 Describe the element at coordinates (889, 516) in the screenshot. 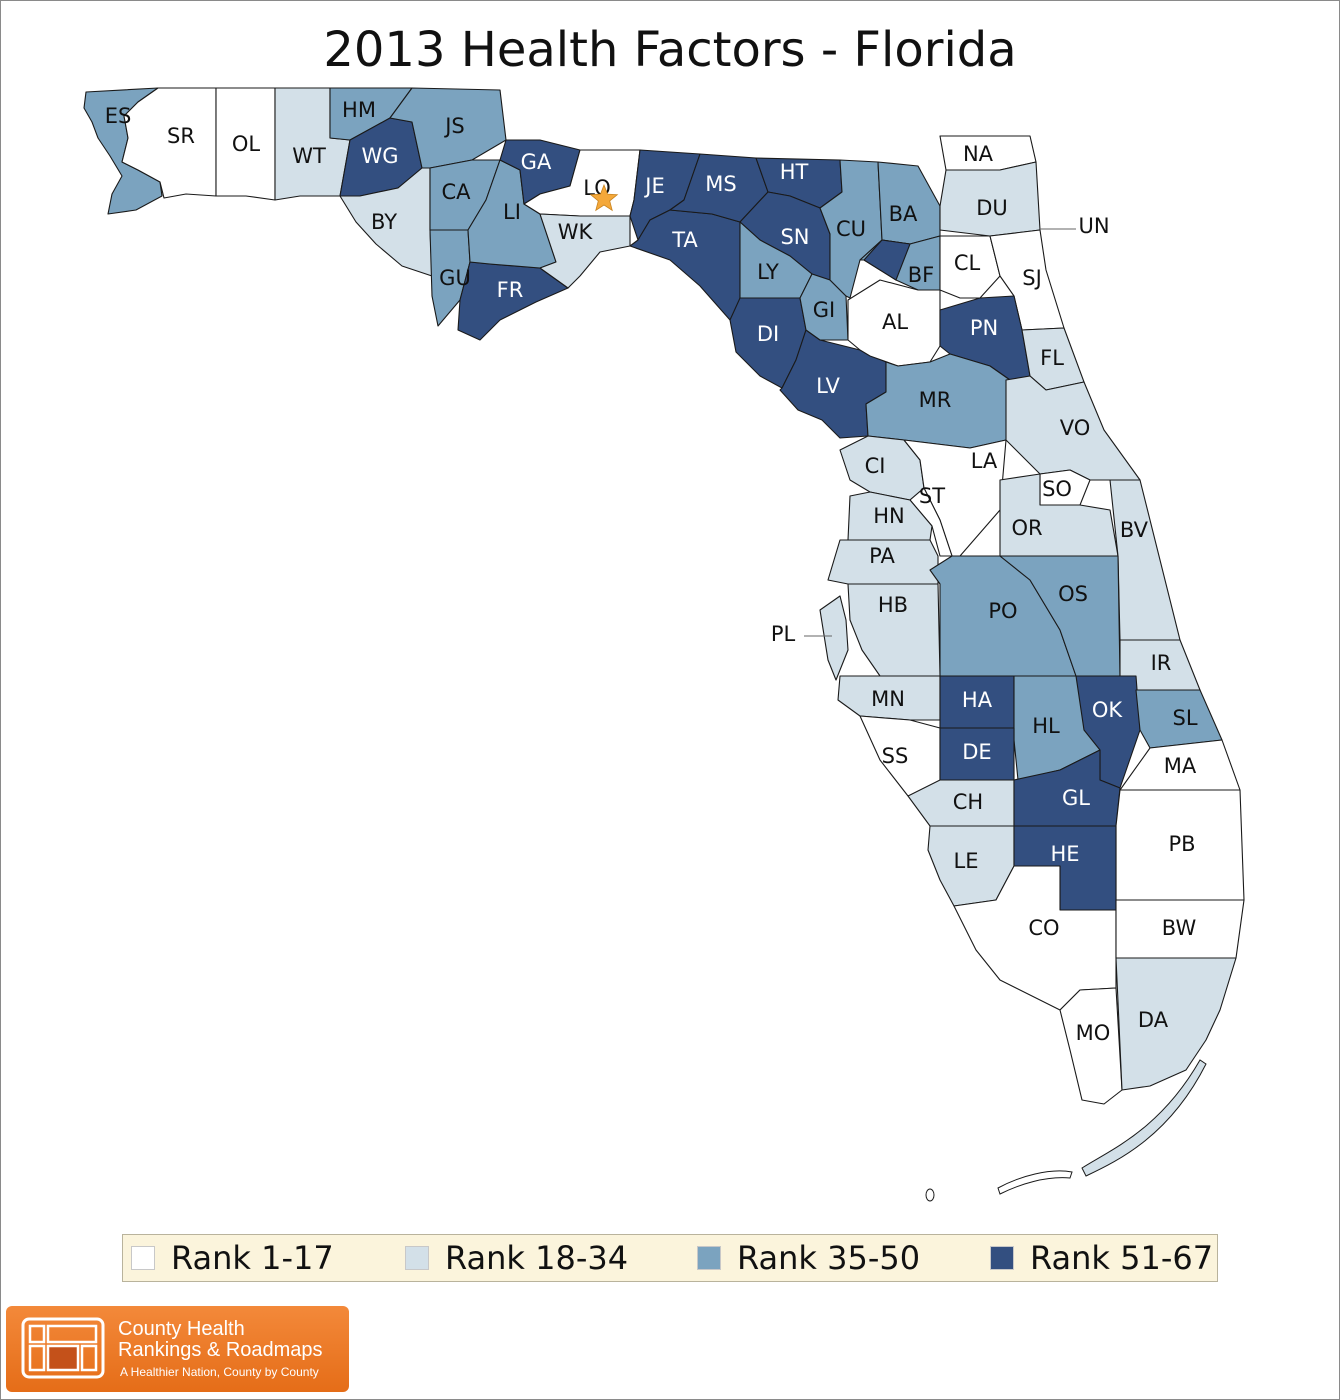

I see `county-label-hn: HN` at that location.